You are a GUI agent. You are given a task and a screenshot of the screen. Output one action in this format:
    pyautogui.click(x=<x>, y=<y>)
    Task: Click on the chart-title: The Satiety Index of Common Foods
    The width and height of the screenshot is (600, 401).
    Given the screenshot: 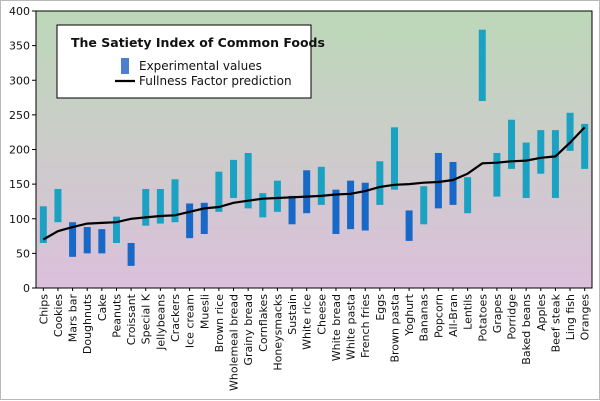 What is the action you would take?
    pyautogui.click(x=198, y=42)
    